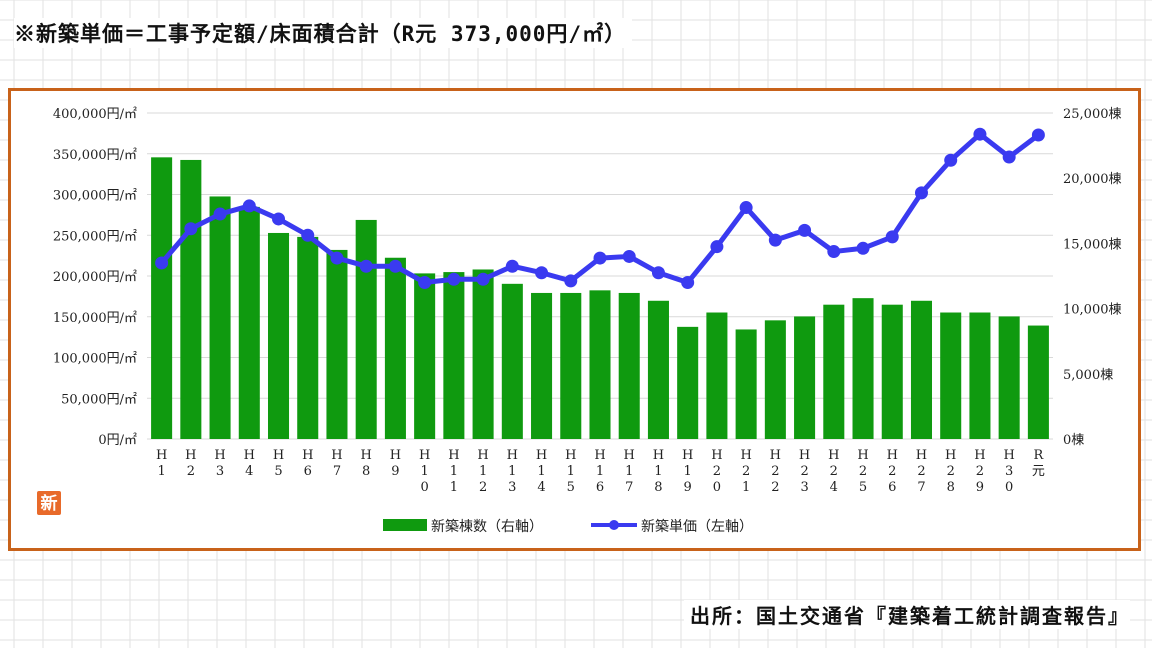 Image resolution: width=1152 pixels, height=648 pixels. What do you see at coordinates (95, 359) in the screenshot?
I see `y-left-tick-label: 100,000円/㎡` at bounding box center [95, 359].